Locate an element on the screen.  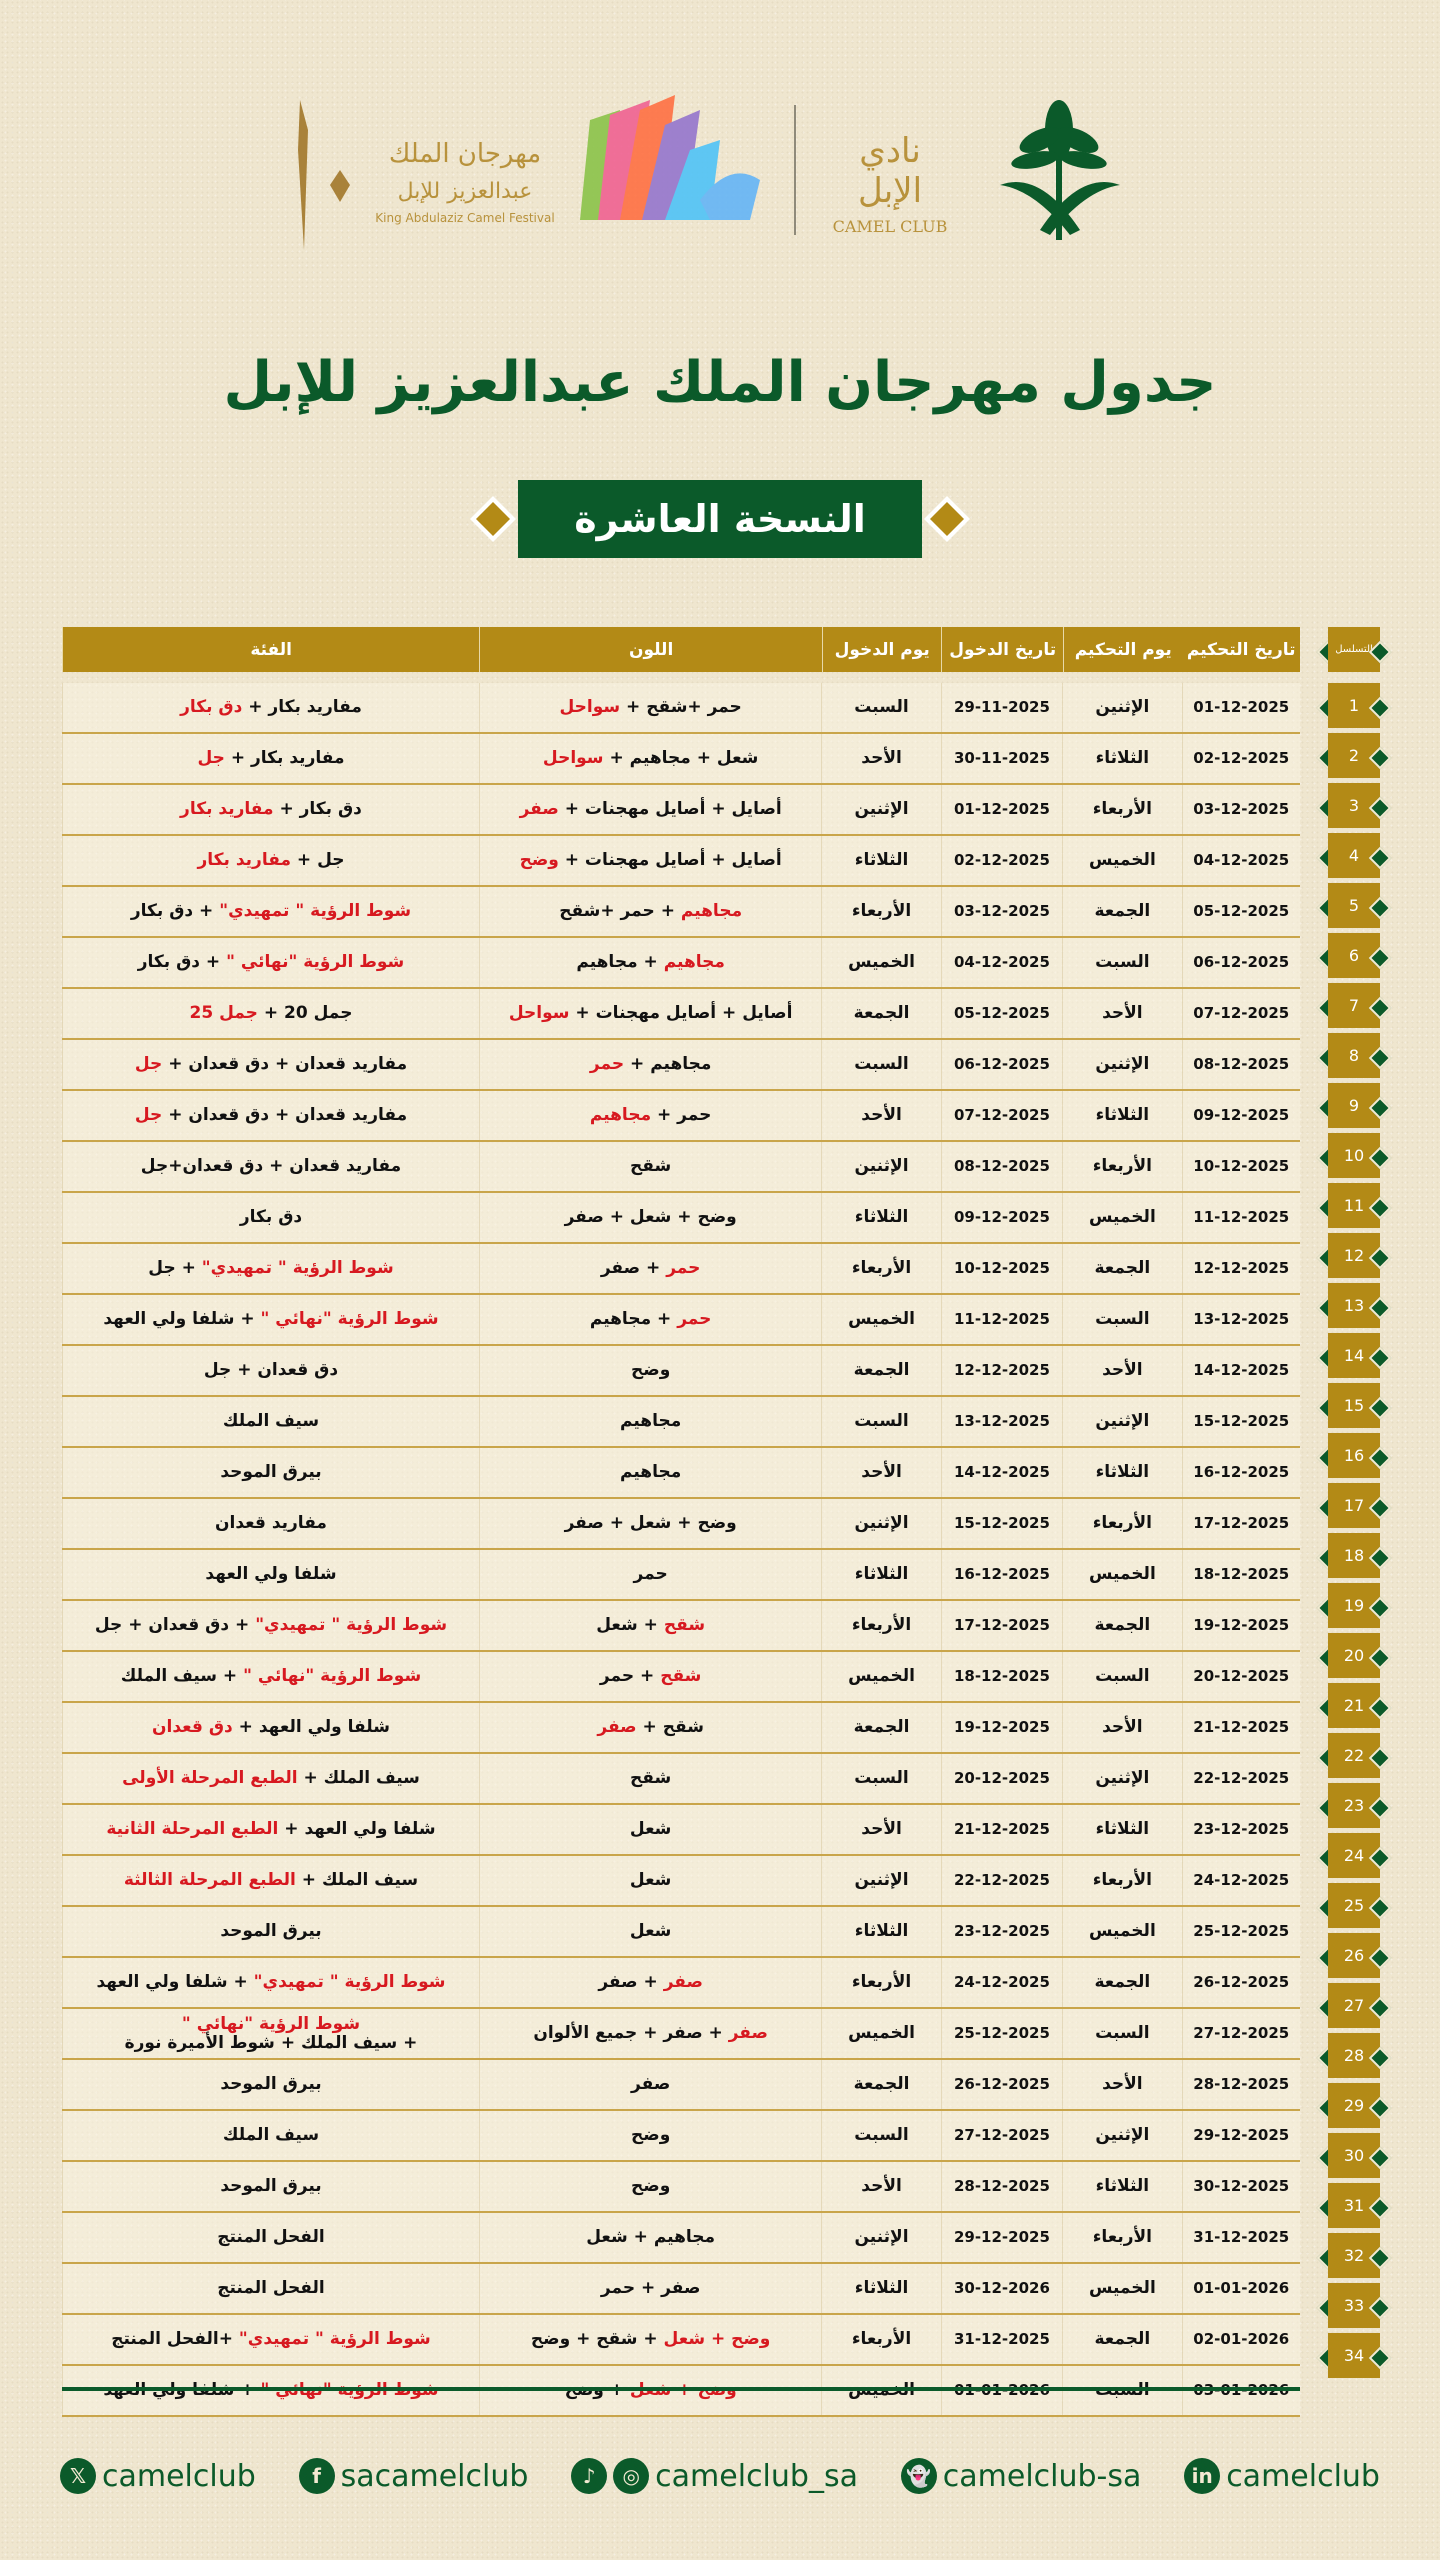
text: أصايل + أصايل مهجنات + is located at coordinates (670, 809).